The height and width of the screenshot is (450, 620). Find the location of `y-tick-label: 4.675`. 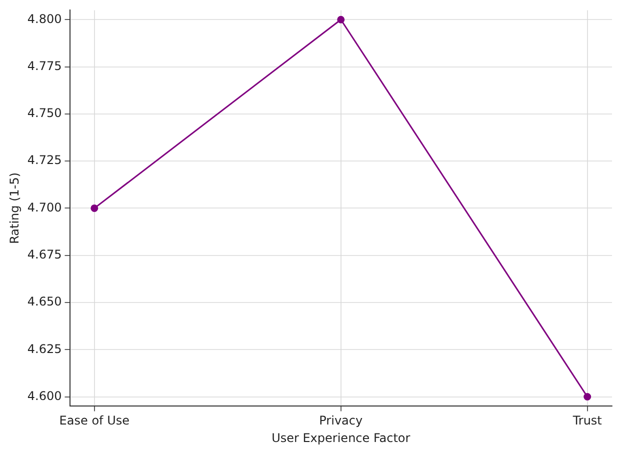

y-tick-label: 4.675 is located at coordinates (44, 254).